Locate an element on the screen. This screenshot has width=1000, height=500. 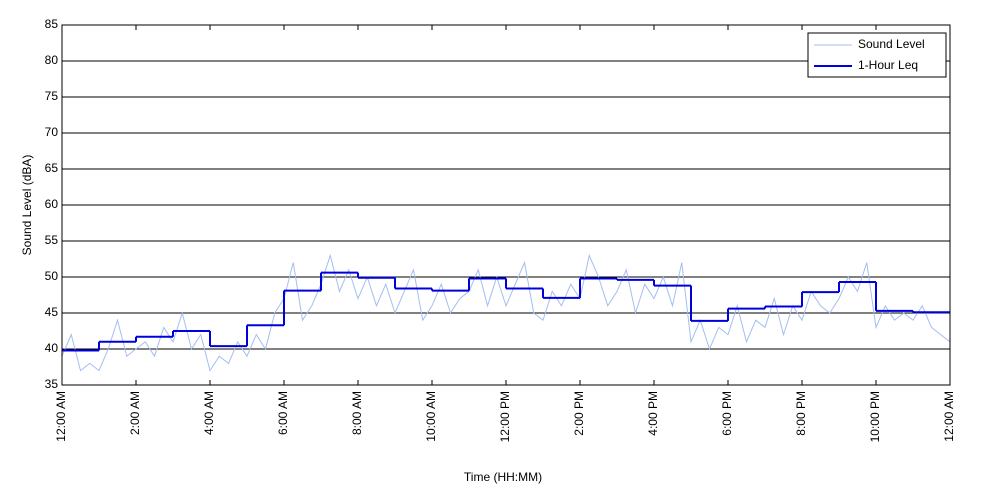
x-tick-label: 8:00 AM is located at coordinates (357, 413).